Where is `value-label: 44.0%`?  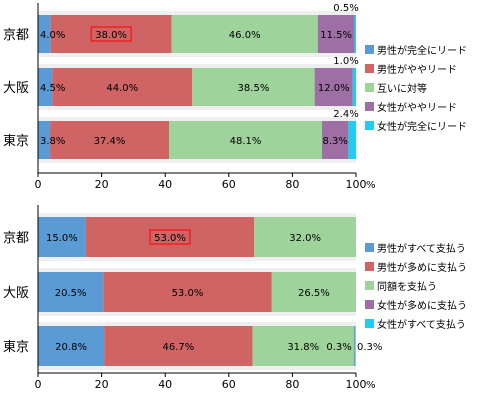 value-label: 44.0% is located at coordinates (122, 88).